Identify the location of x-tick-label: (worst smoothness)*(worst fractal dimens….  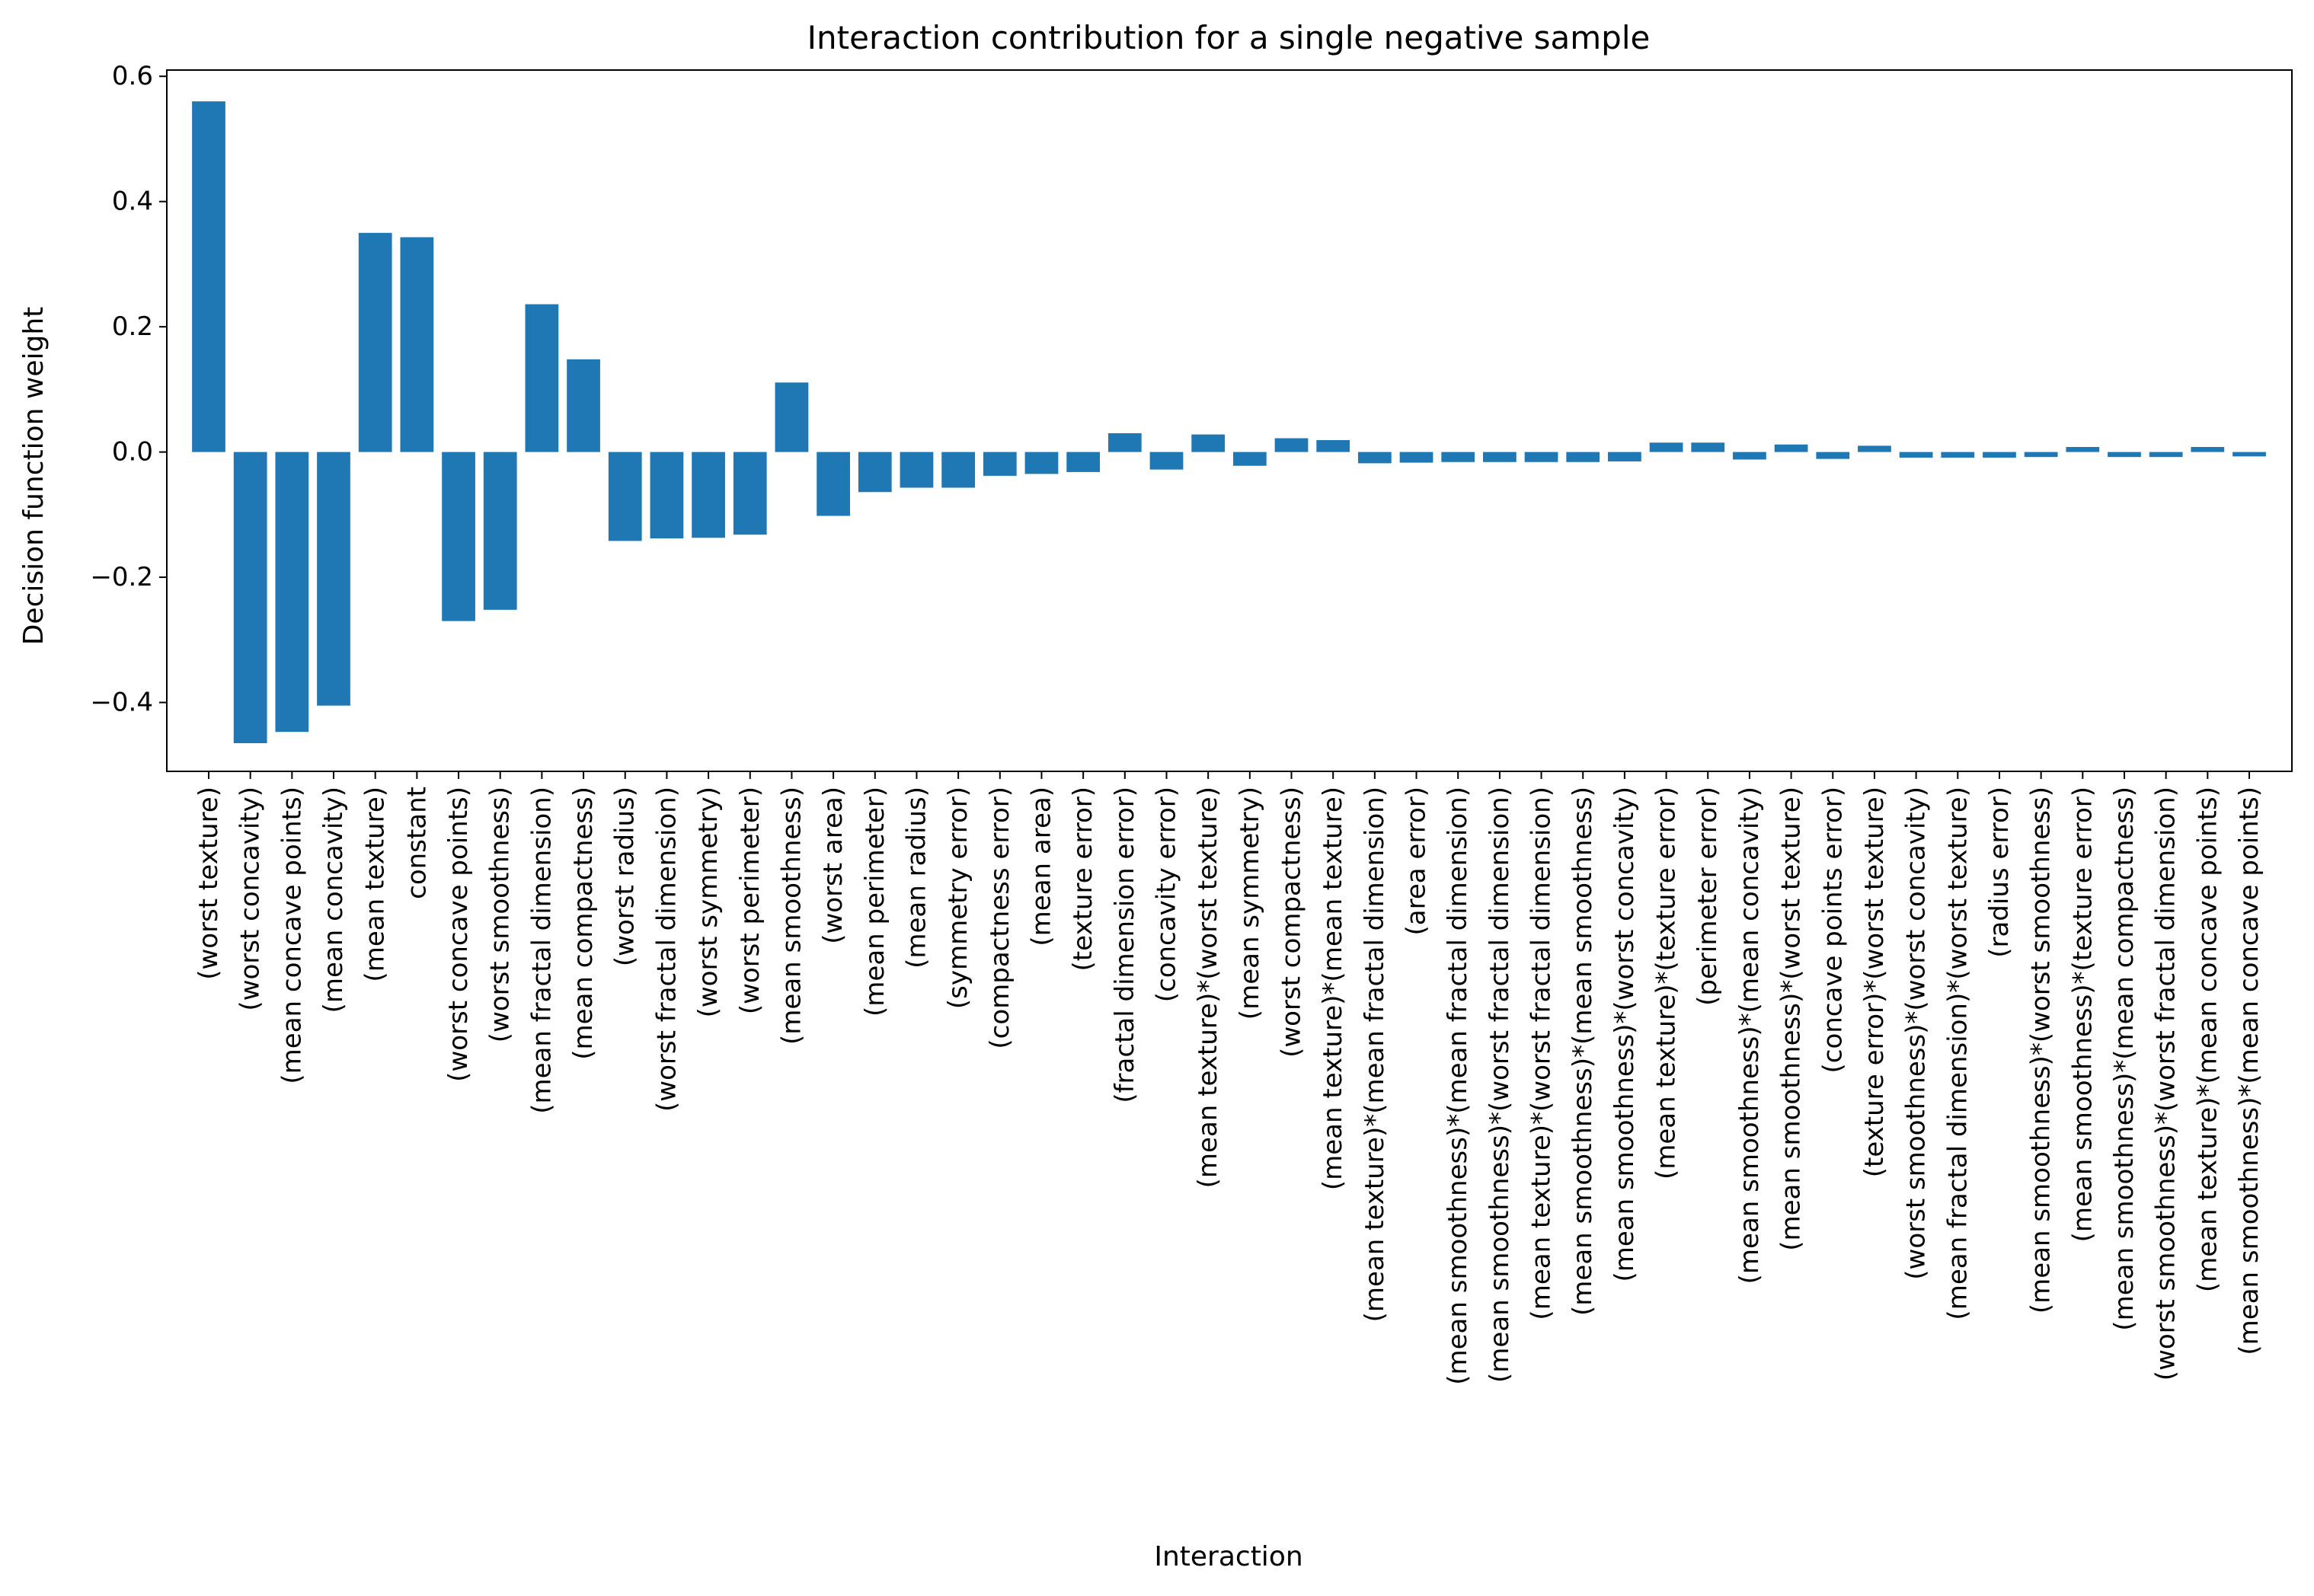
(2166, 1084).